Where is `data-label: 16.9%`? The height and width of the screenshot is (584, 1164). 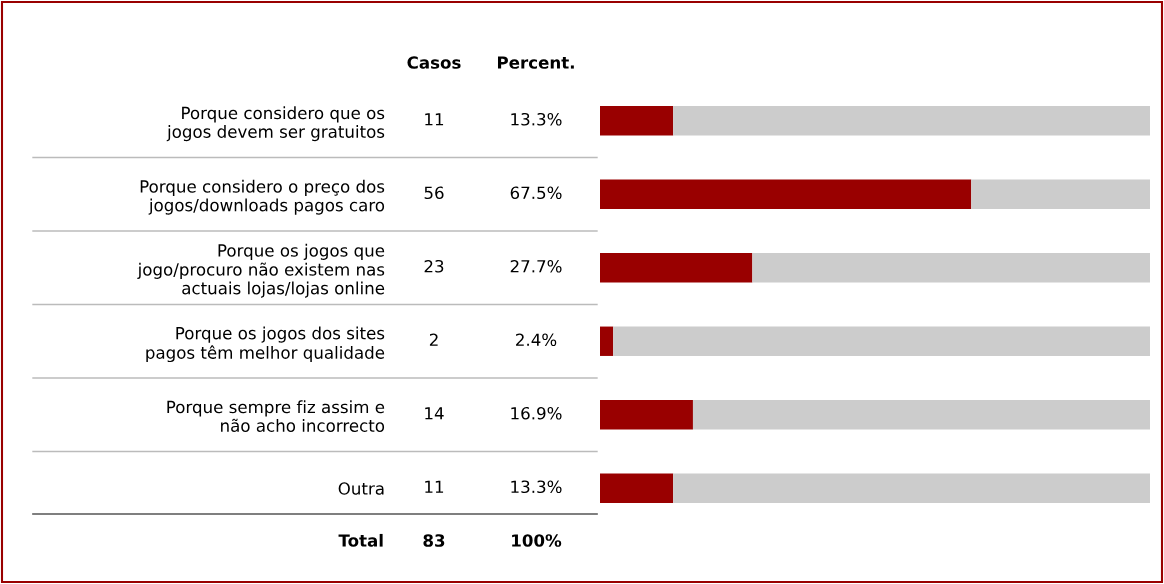
data-label: 16.9% is located at coordinates (536, 413).